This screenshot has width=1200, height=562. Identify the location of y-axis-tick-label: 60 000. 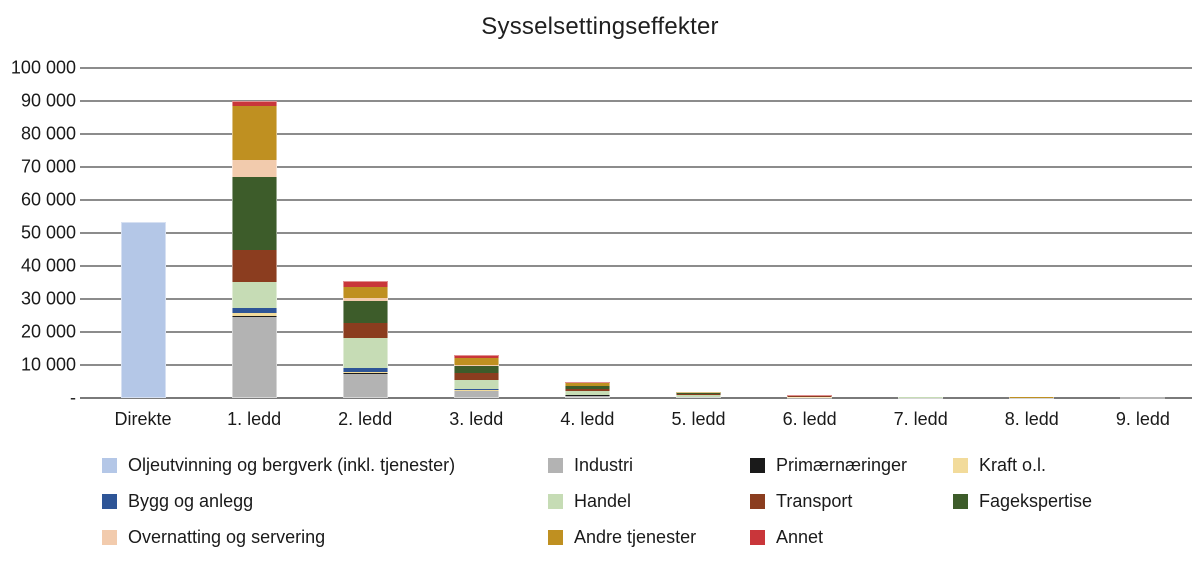
(48, 199).